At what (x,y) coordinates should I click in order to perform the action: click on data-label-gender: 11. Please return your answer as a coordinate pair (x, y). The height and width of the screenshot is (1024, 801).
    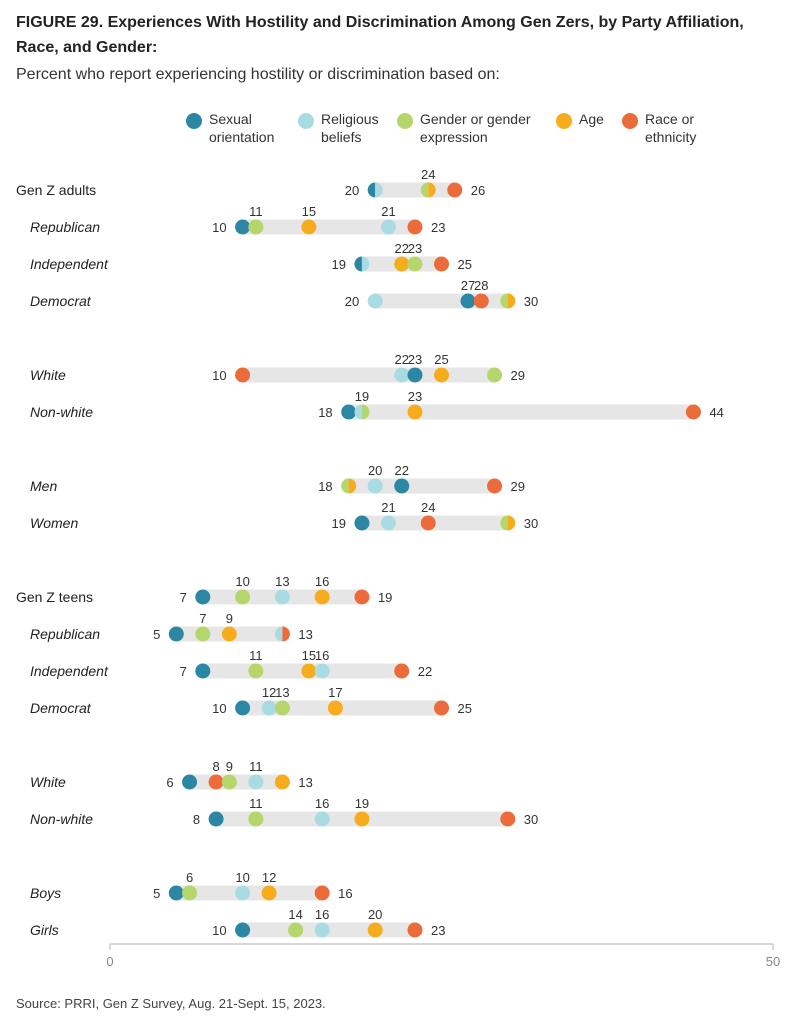
    Looking at the image, I should click on (256, 655).